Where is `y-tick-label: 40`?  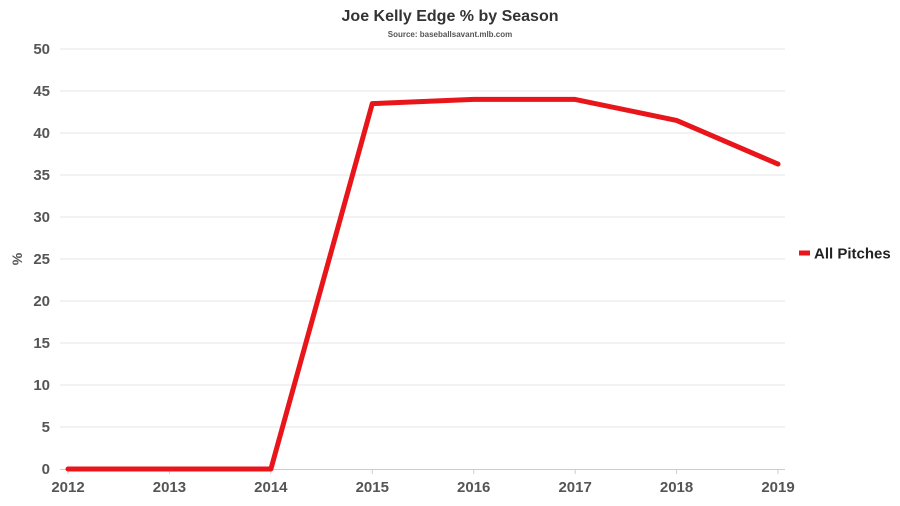 y-tick-label: 40 is located at coordinates (41, 133).